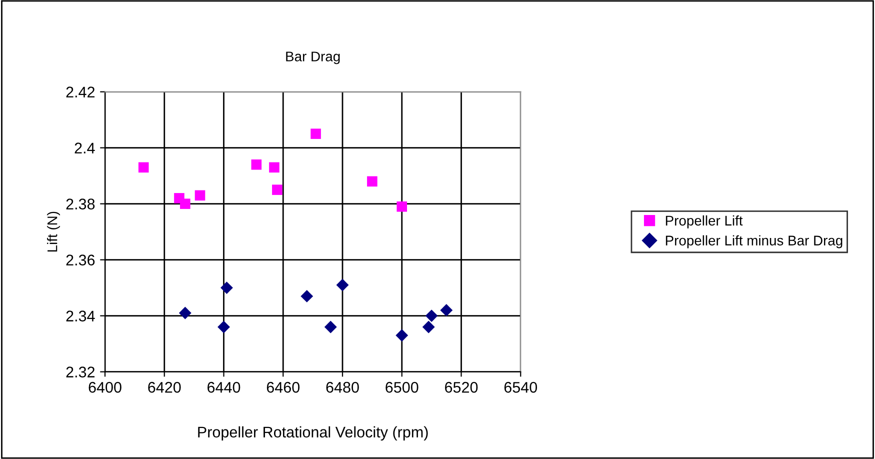 The height and width of the screenshot is (459, 875). I want to click on x-tick-label: 6460, so click(283, 387).